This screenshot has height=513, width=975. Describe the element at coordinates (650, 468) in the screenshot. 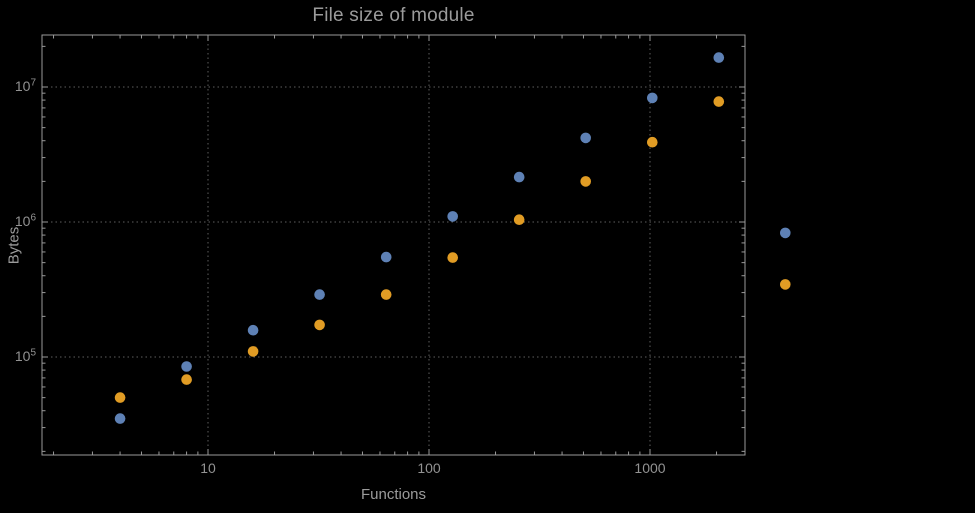

I see `x-tick-label: 1000` at that location.